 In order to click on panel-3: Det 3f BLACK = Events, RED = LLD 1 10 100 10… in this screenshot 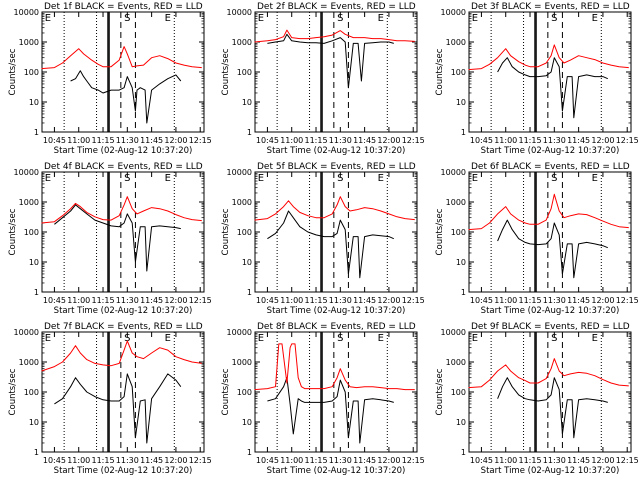, I will do `click(537, 79)`.